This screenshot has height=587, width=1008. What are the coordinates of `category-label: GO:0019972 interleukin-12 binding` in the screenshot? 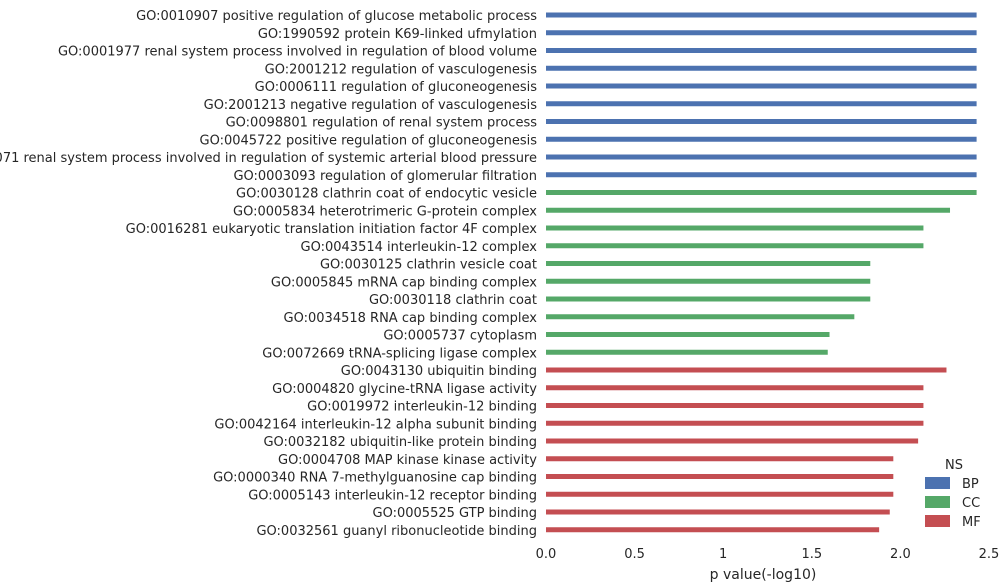 It's located at (422, 407).